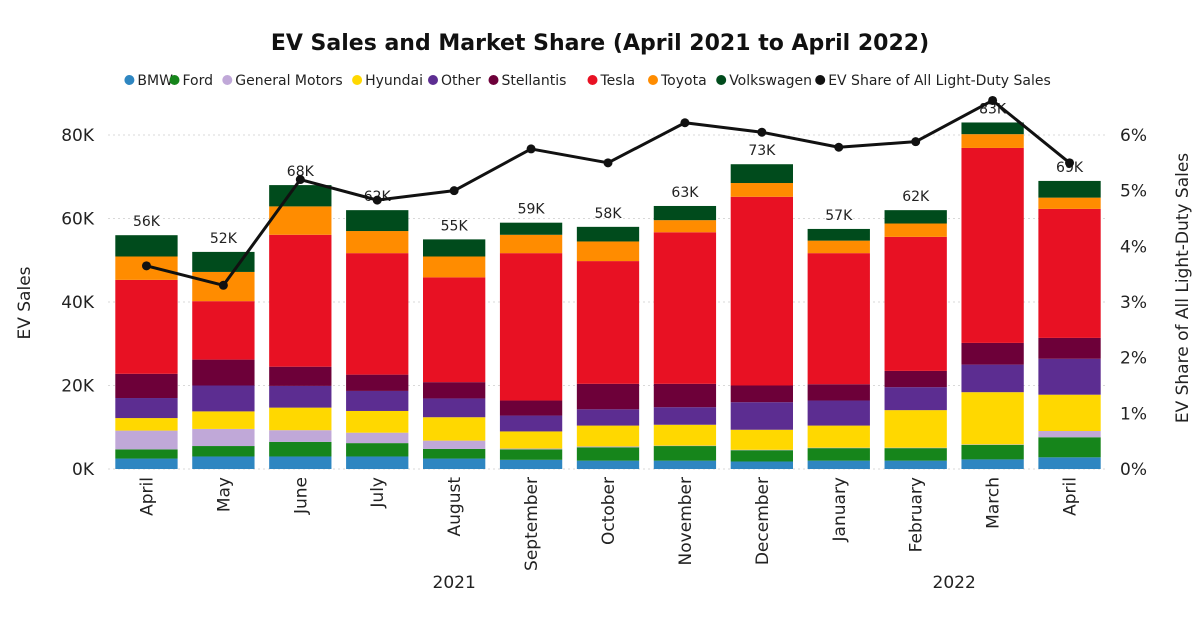 The width and height of the screenshot is (1200, 618). What do you see at coordinates (954, 583) in the screenshot?
I see `year-label-2022: 2022` at bounding box center [954, 583].